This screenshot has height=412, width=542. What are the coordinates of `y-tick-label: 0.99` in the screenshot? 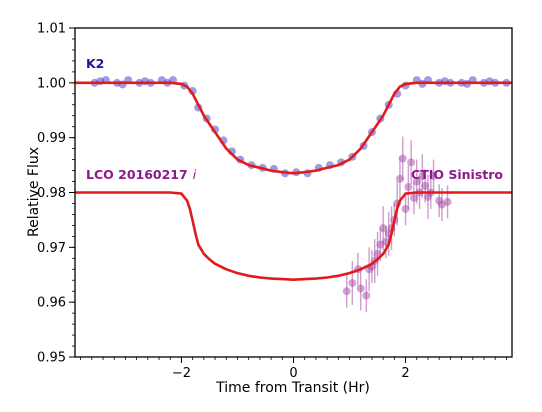 It's located at (51, 138).